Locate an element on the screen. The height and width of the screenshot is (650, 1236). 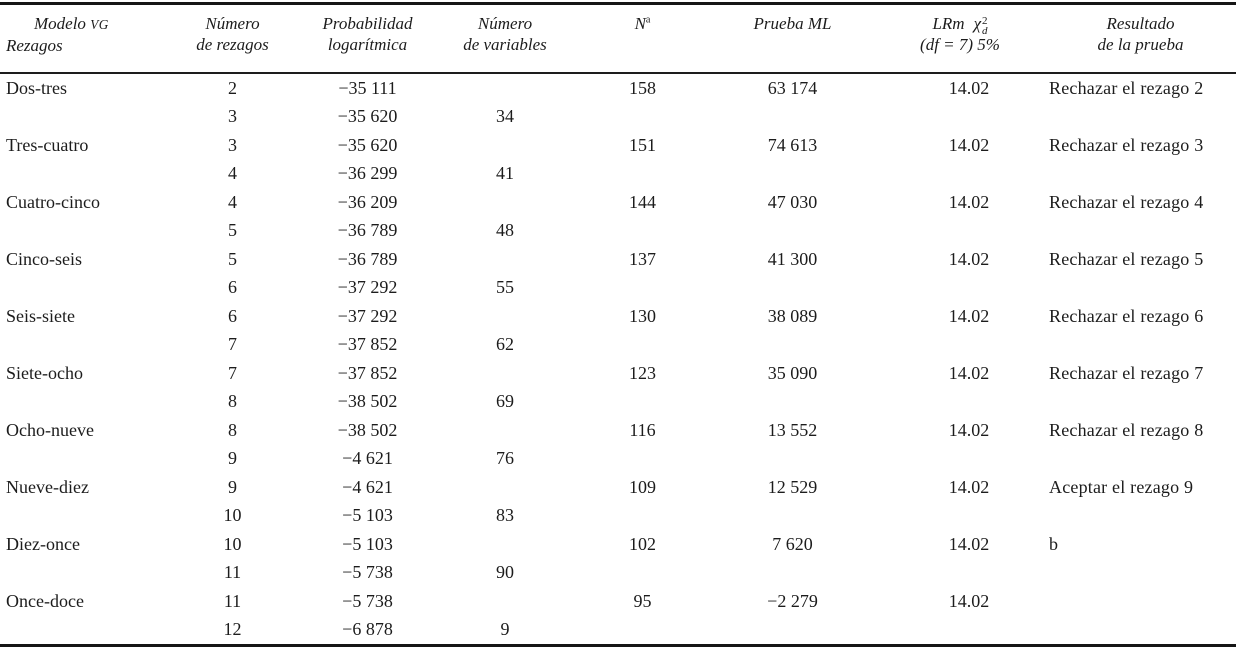
footnote-marker-a: a is located at coordinates (648, 20).